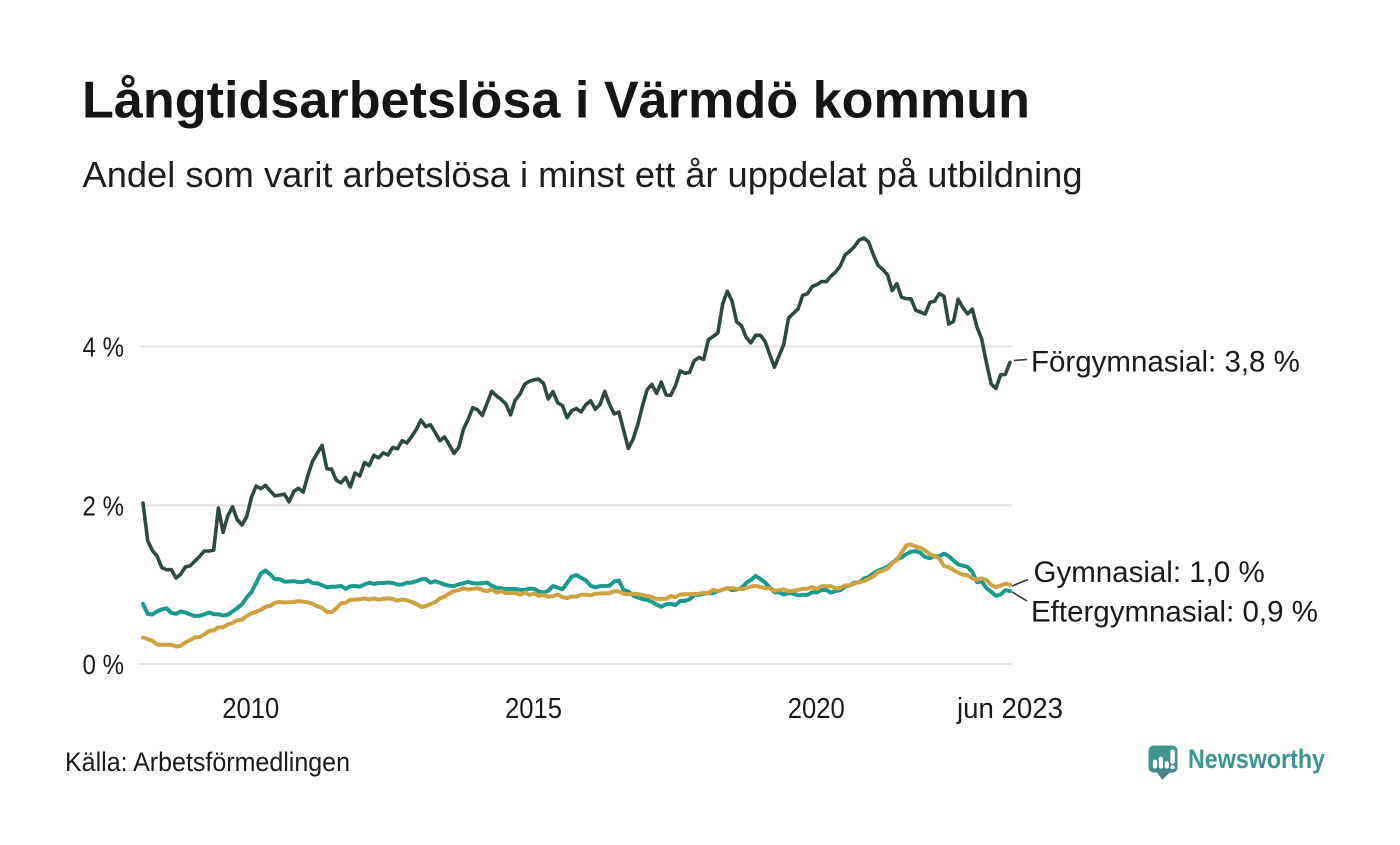 Image resolution: width=1400 pixels, height=845 pixels. What do you see at coordinates (250, 709) in the screenshot?
I see `svg-text: 2010` at bounding box center [250, 709].